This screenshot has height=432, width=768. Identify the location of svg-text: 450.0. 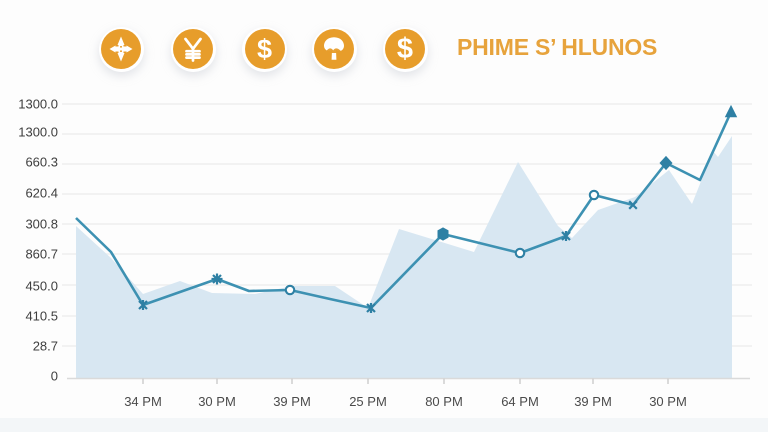
(41, 286).